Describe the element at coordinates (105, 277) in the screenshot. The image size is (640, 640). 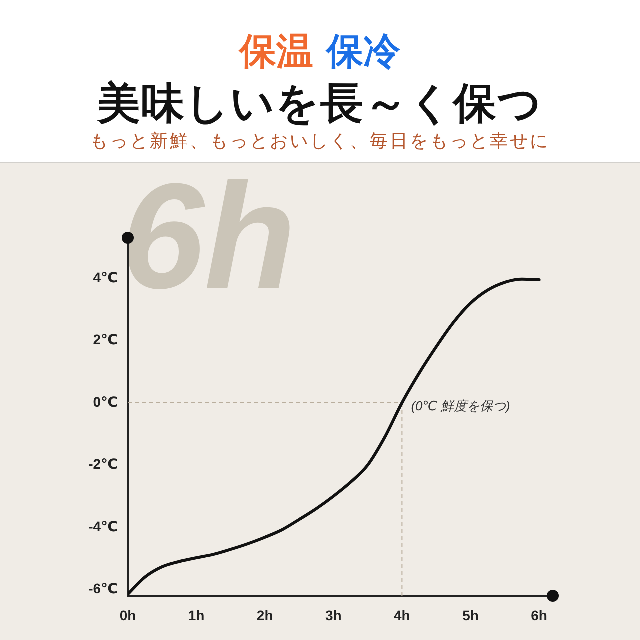
I see `y-tick-label: 4℃` at that location.